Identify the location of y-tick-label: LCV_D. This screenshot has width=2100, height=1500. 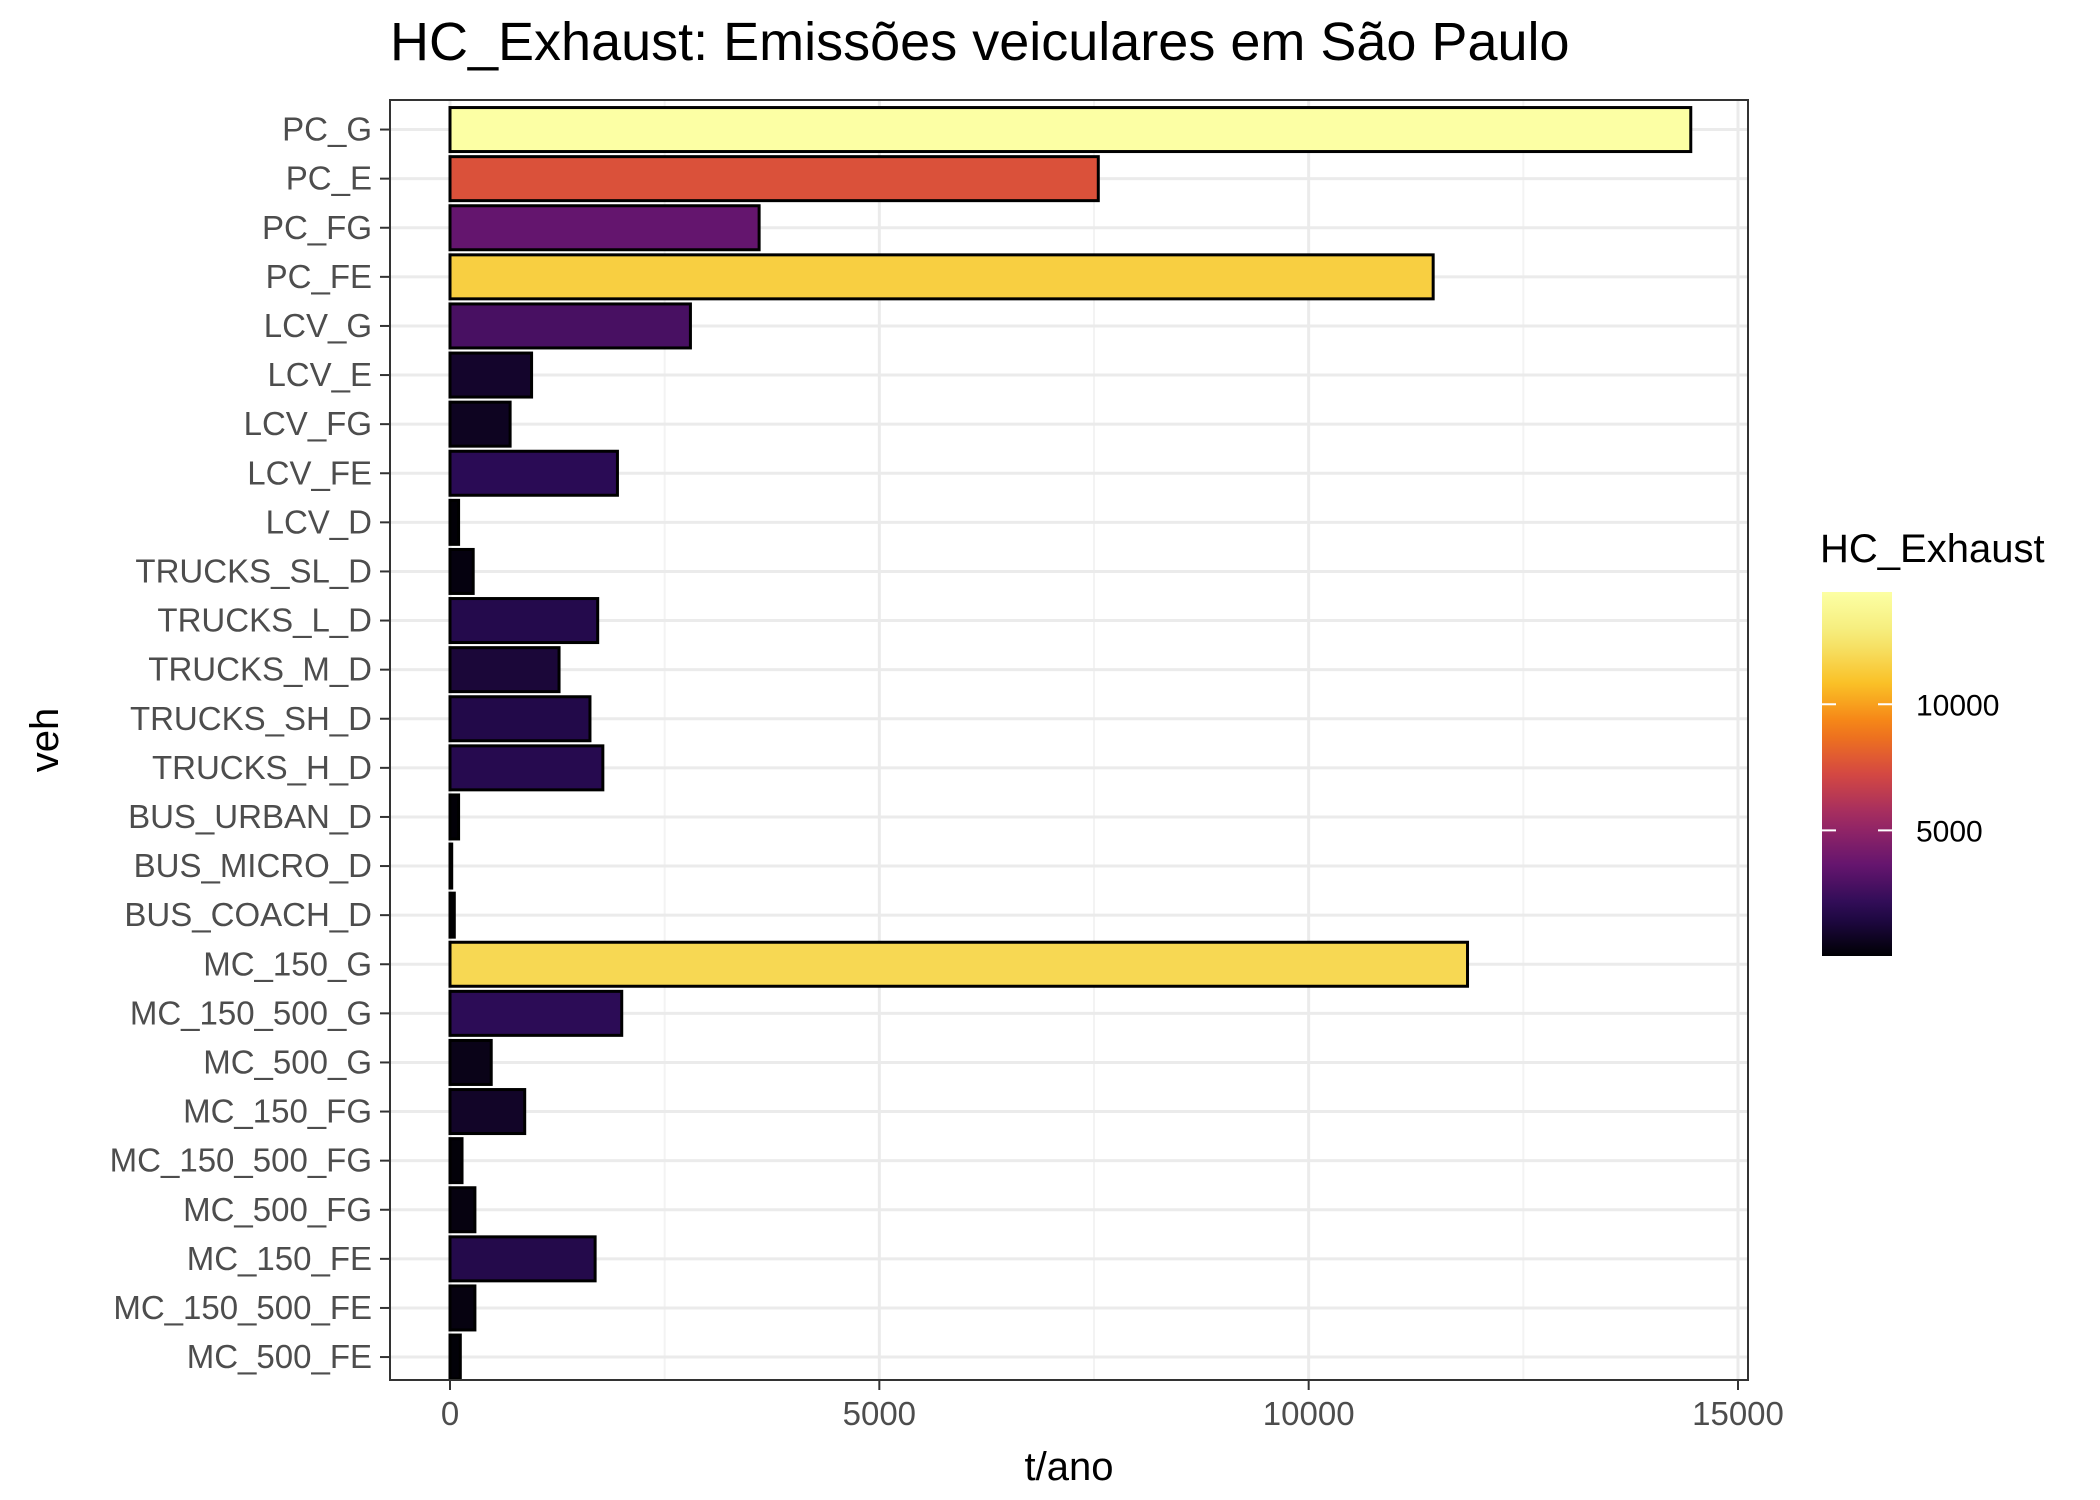
(319, 521).